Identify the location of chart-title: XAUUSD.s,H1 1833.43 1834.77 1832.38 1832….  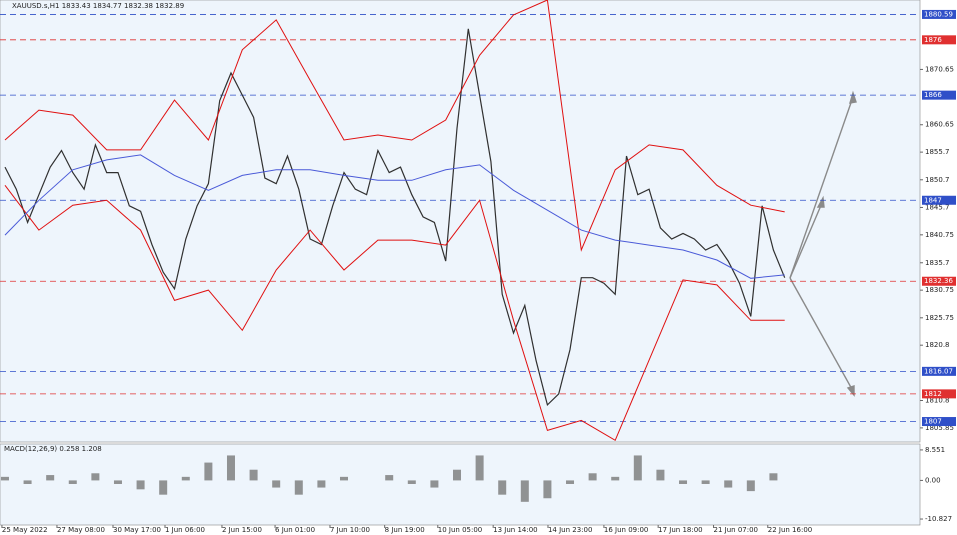
(98, 6).